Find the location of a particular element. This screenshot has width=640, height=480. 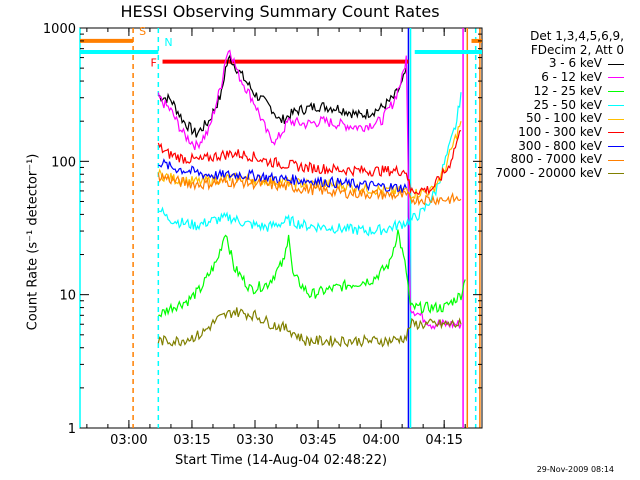

legend-item: 7000 - 20000 keV is located at coordinates (544, 173).